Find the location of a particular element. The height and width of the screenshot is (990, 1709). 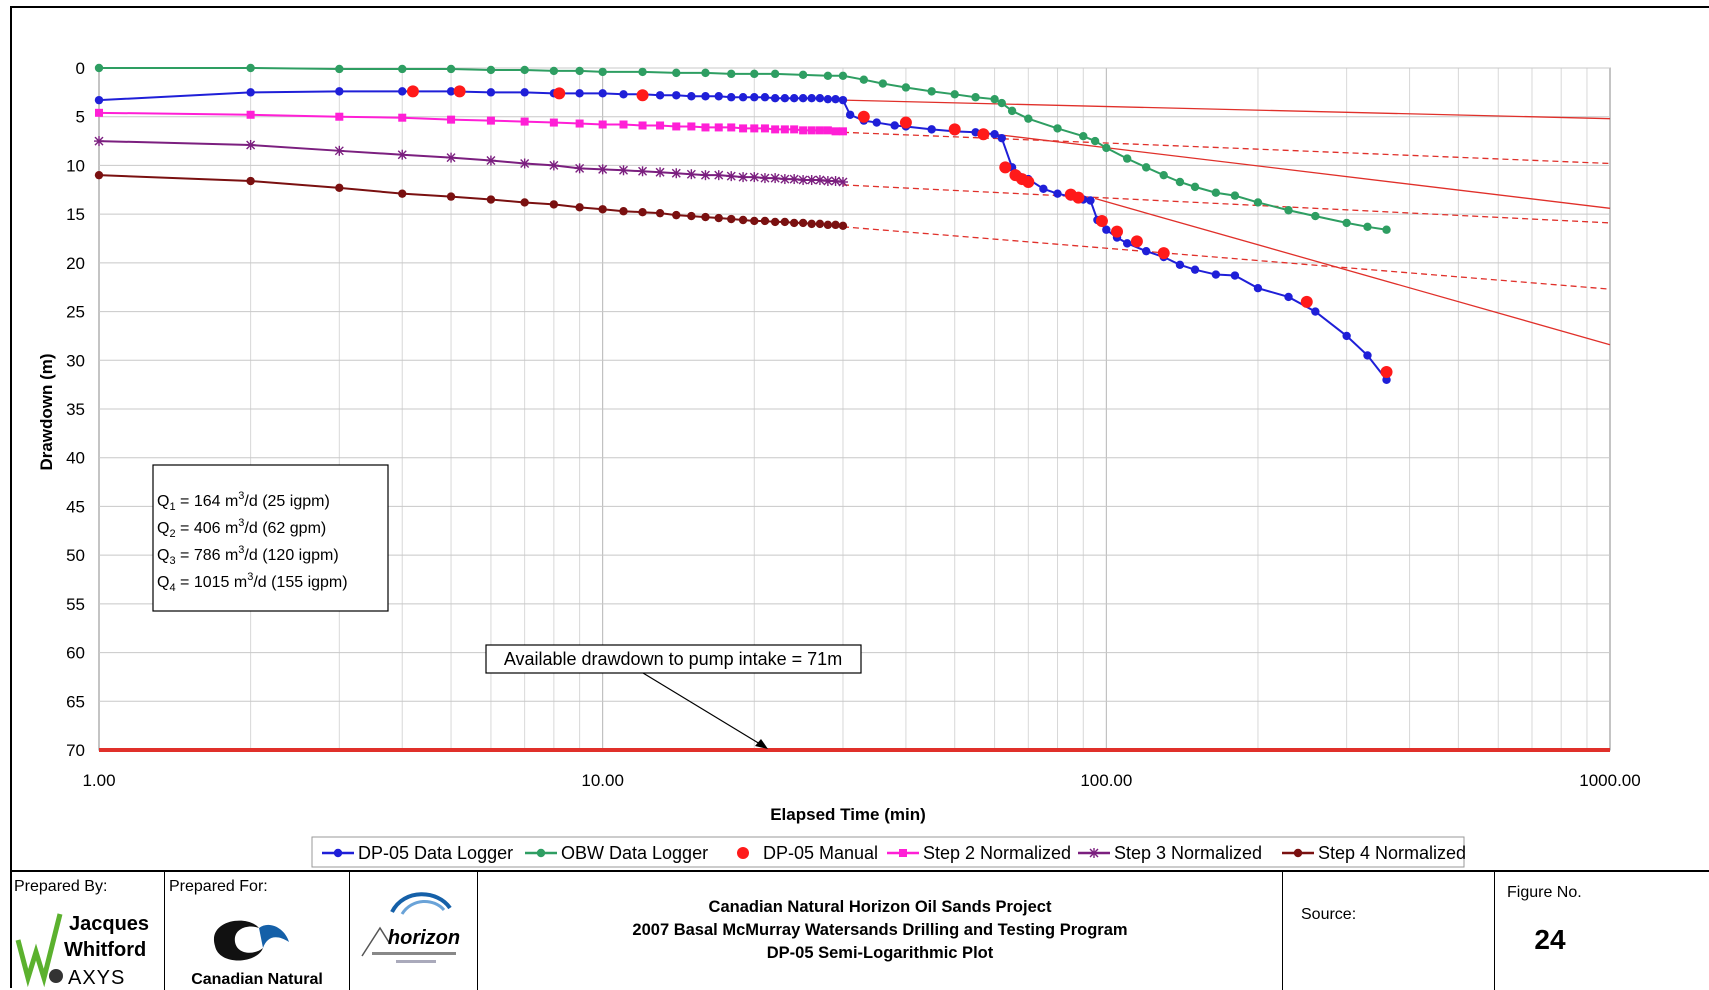

annotation-arrowhead is located at coordinates (761, 744).